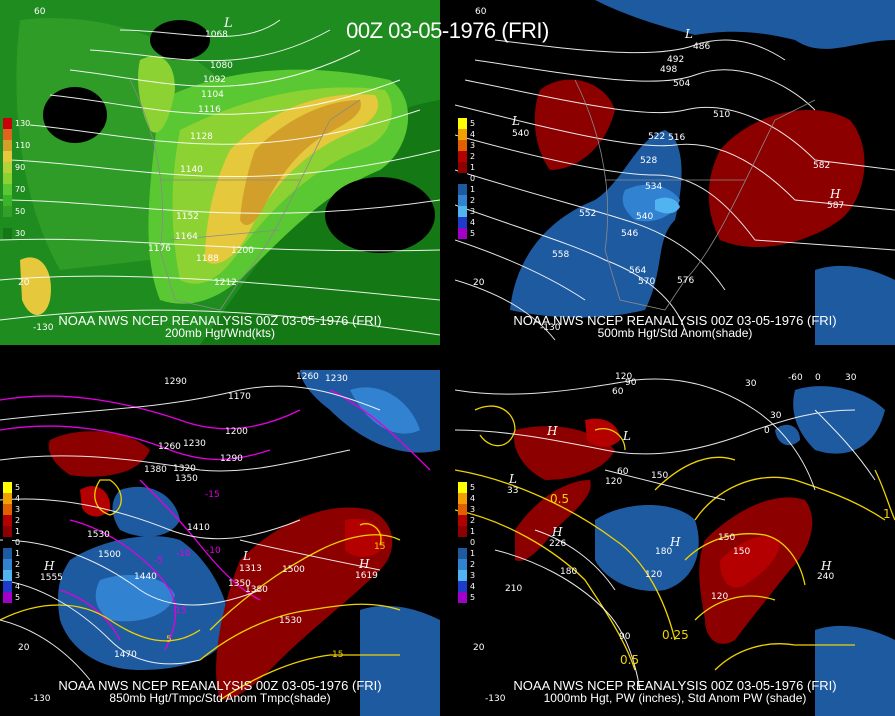 The width and height of the screenshot is (895, 716). What do you see at coordinates (220, 698) in the screenshot?
I see `footer-subtitle: 850mb Hgt/Tmpc/Std Anom Tmpc(shade)` at bounding box center [220, 698].